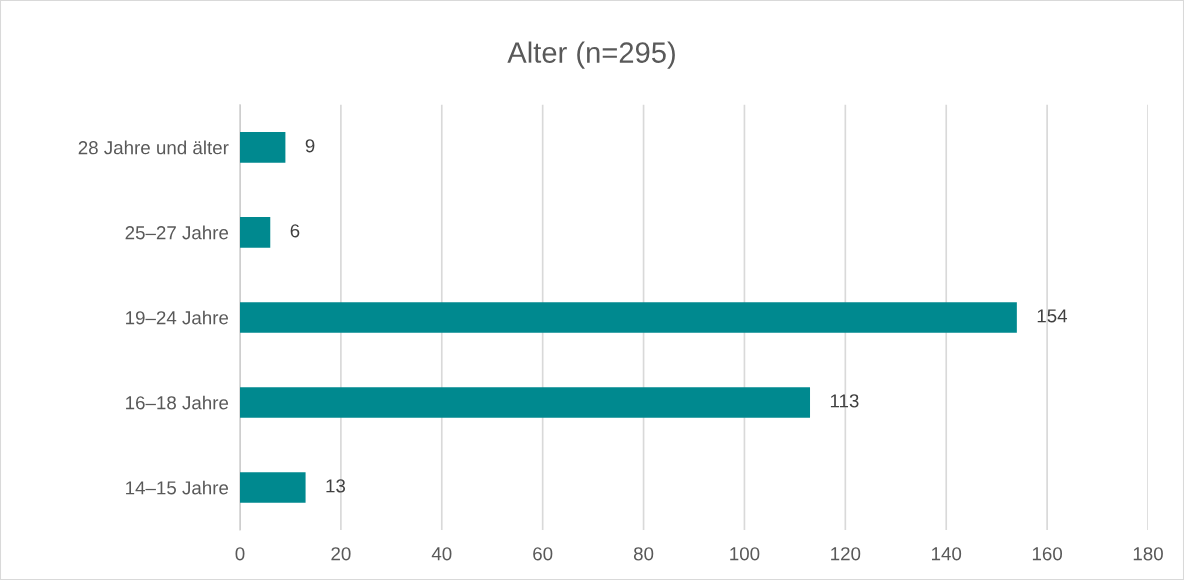 The height and width of the screenshot is (580, 1184). Describe the element at coordinates (1148, 554) in the screenshot. I see `x-tick-label: 180` at that location.